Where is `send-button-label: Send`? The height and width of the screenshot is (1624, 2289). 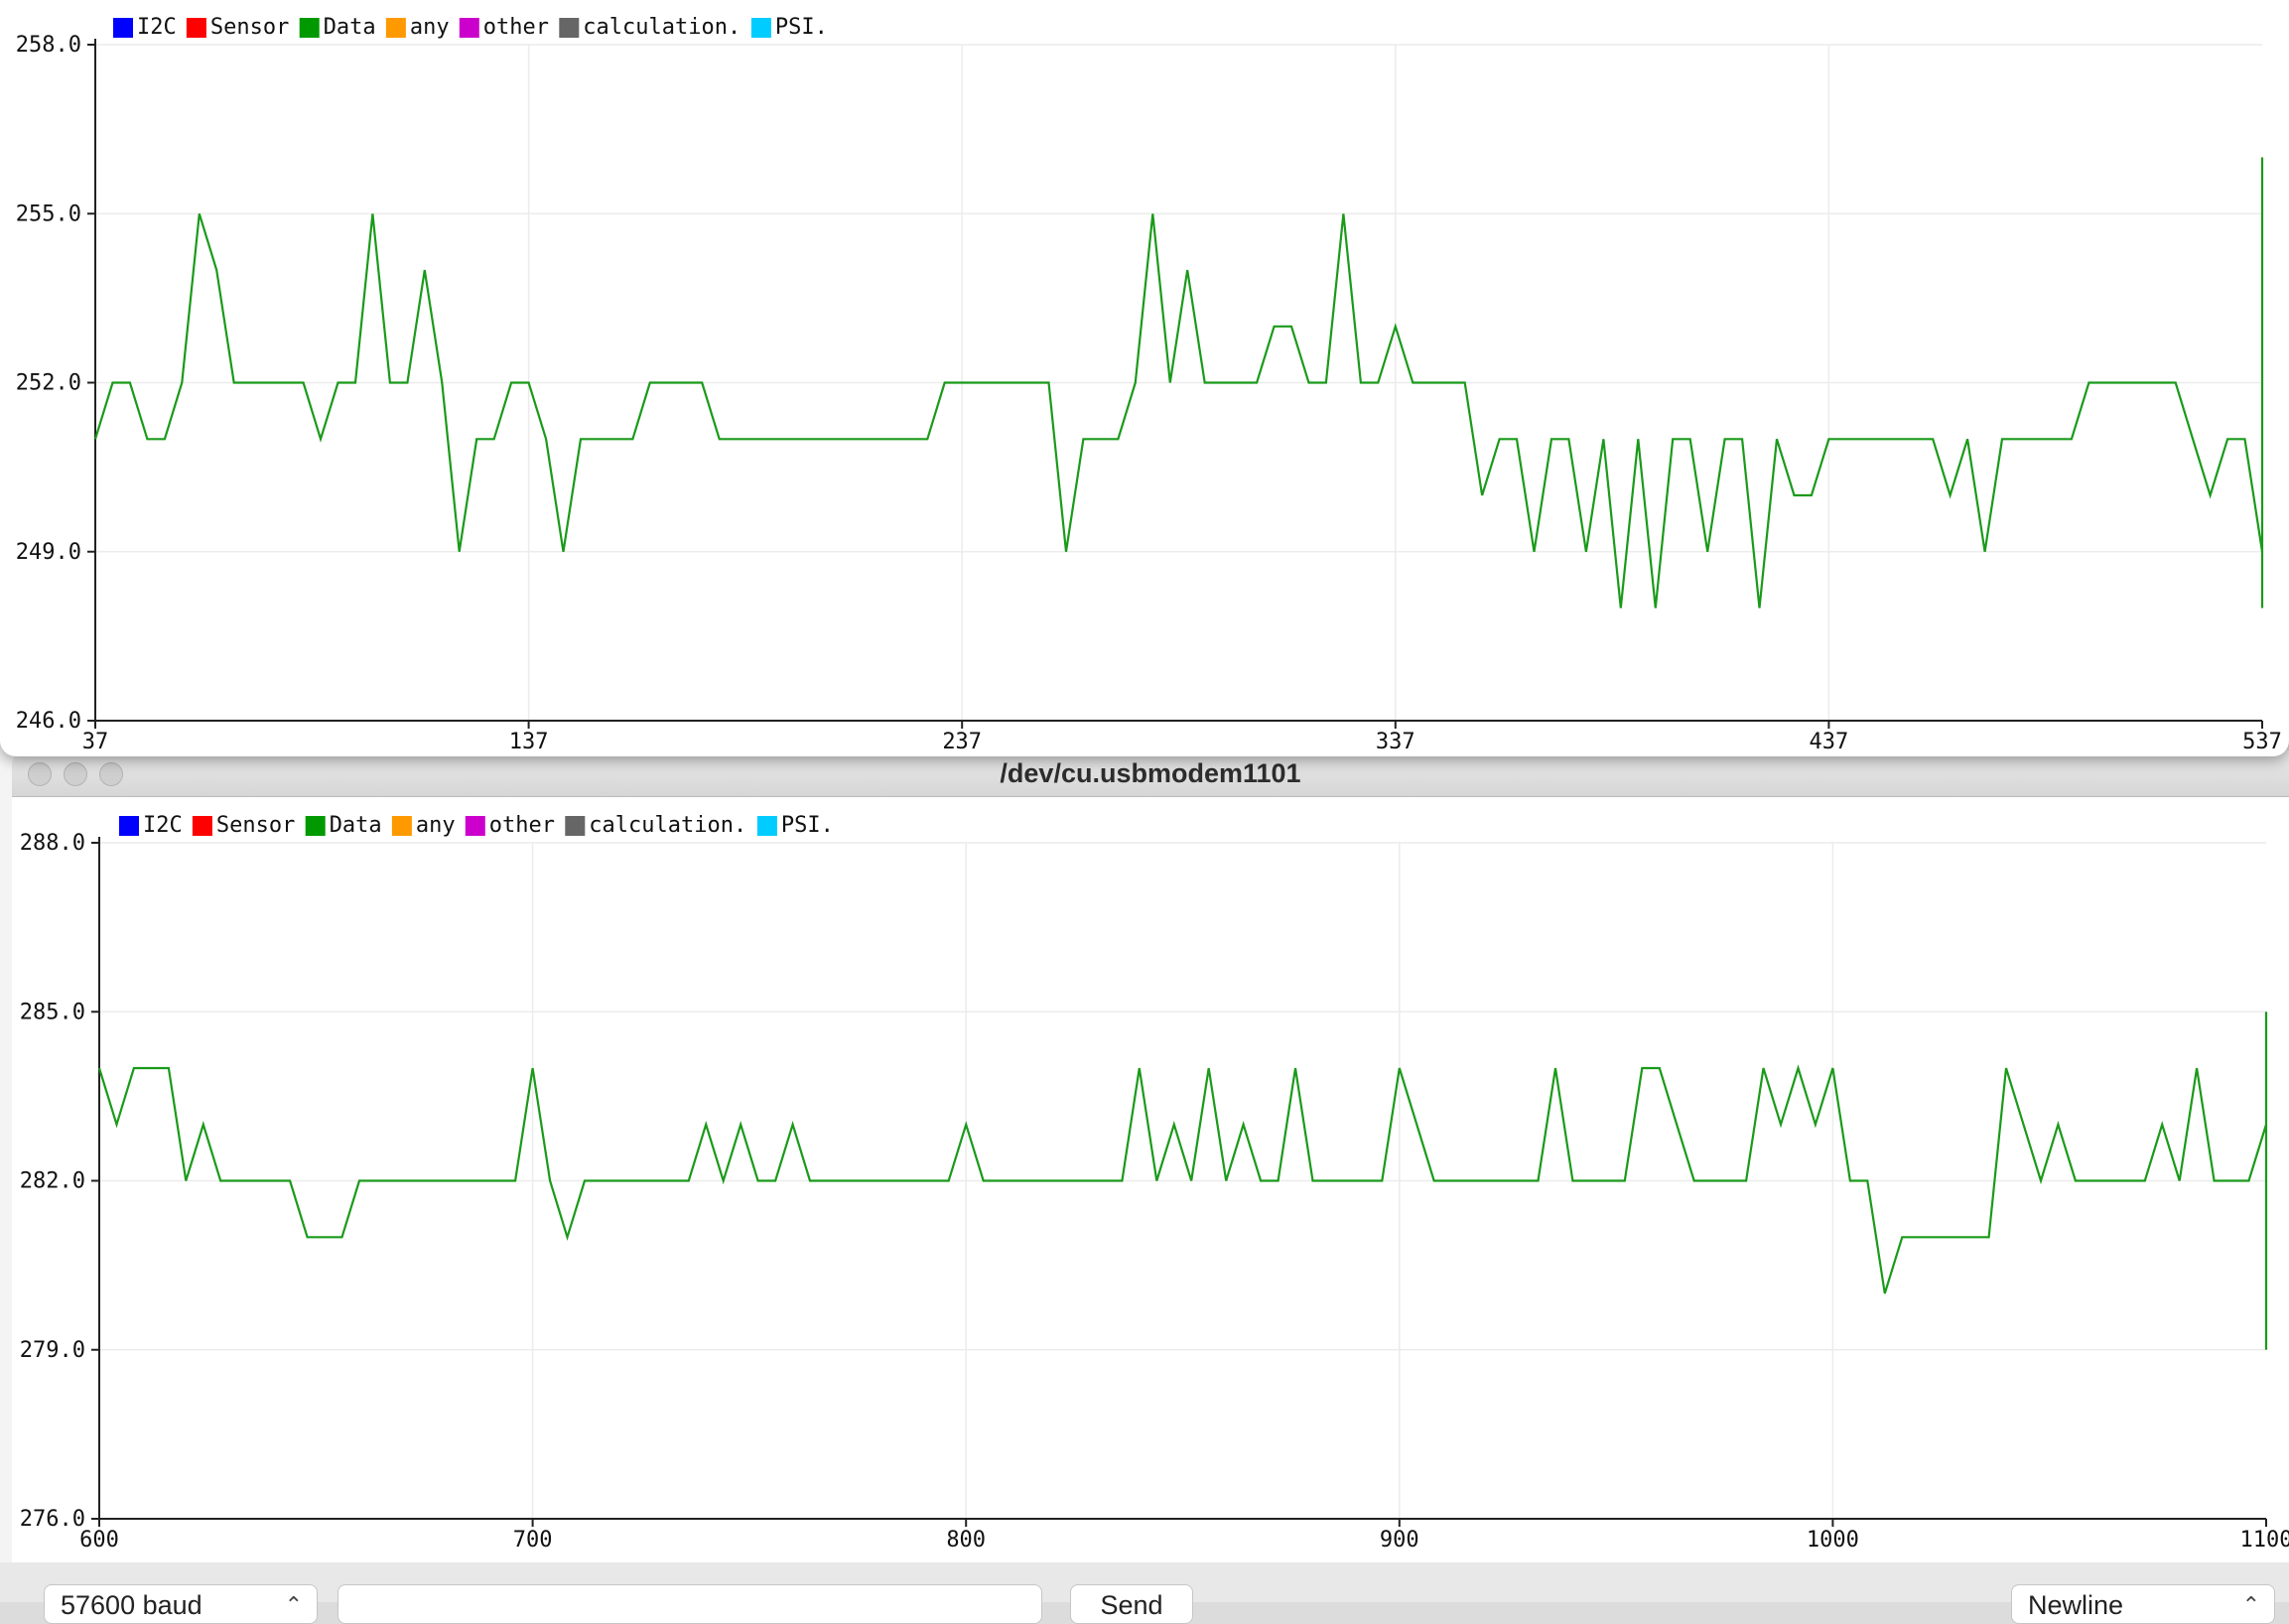
send-button-label: Send is located at coordinates (1131, 1605).